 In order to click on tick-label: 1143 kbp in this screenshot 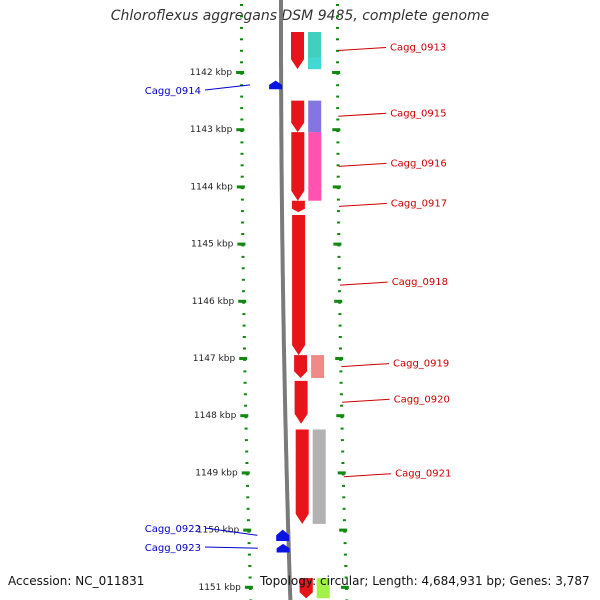, I will do `click(211, 130)`.